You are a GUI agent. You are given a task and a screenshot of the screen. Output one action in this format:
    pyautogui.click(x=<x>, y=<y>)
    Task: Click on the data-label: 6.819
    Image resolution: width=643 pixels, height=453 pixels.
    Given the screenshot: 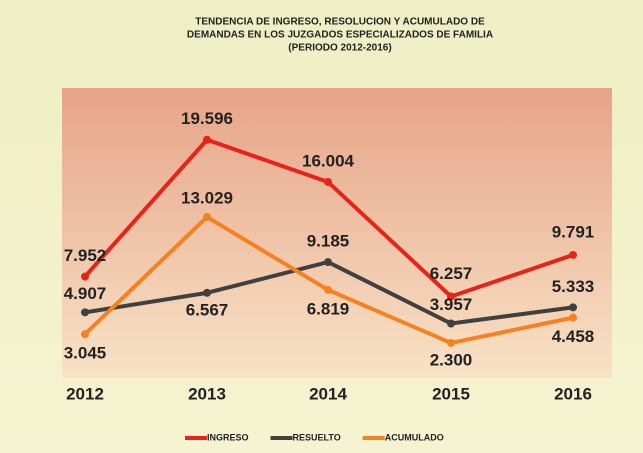 What is the action you would take?
    pyautogui.click(x=328, y=308)
    